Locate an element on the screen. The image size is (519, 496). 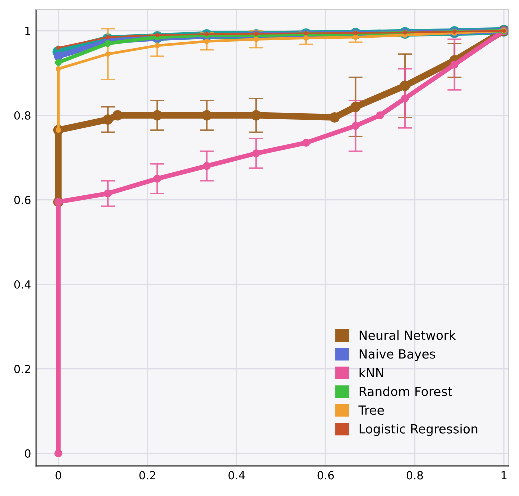
y-tick-label: 0.2 is located at coordinates (22, 369).